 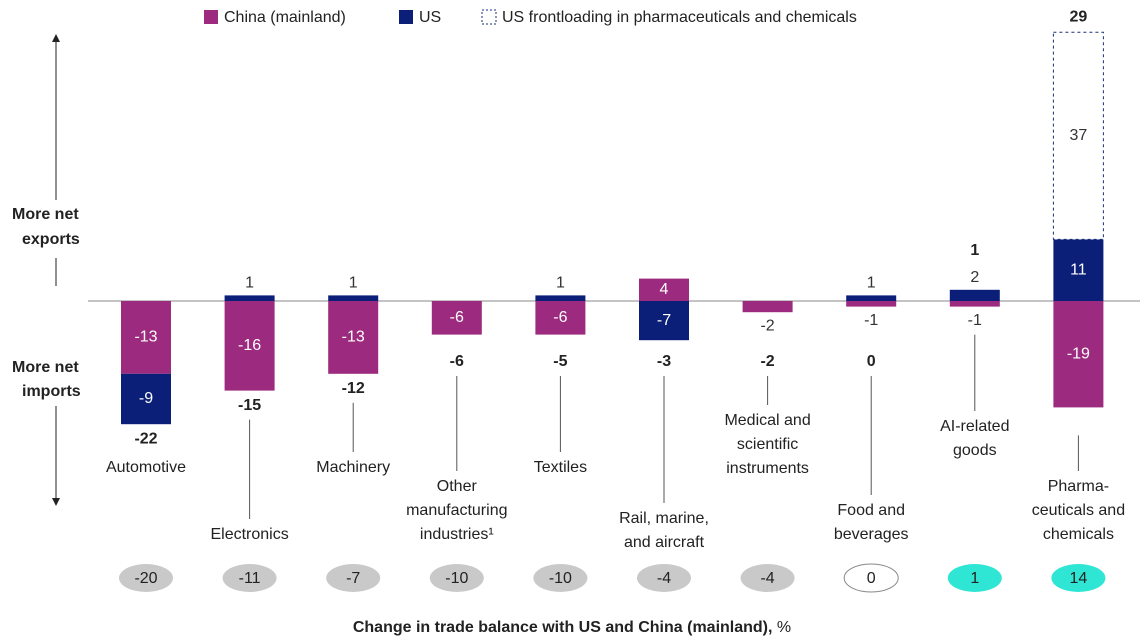 What do you see at coordinates (51, 391) in the screenshot?
I see `lower-label: imports` at bounding box center [51, 391].